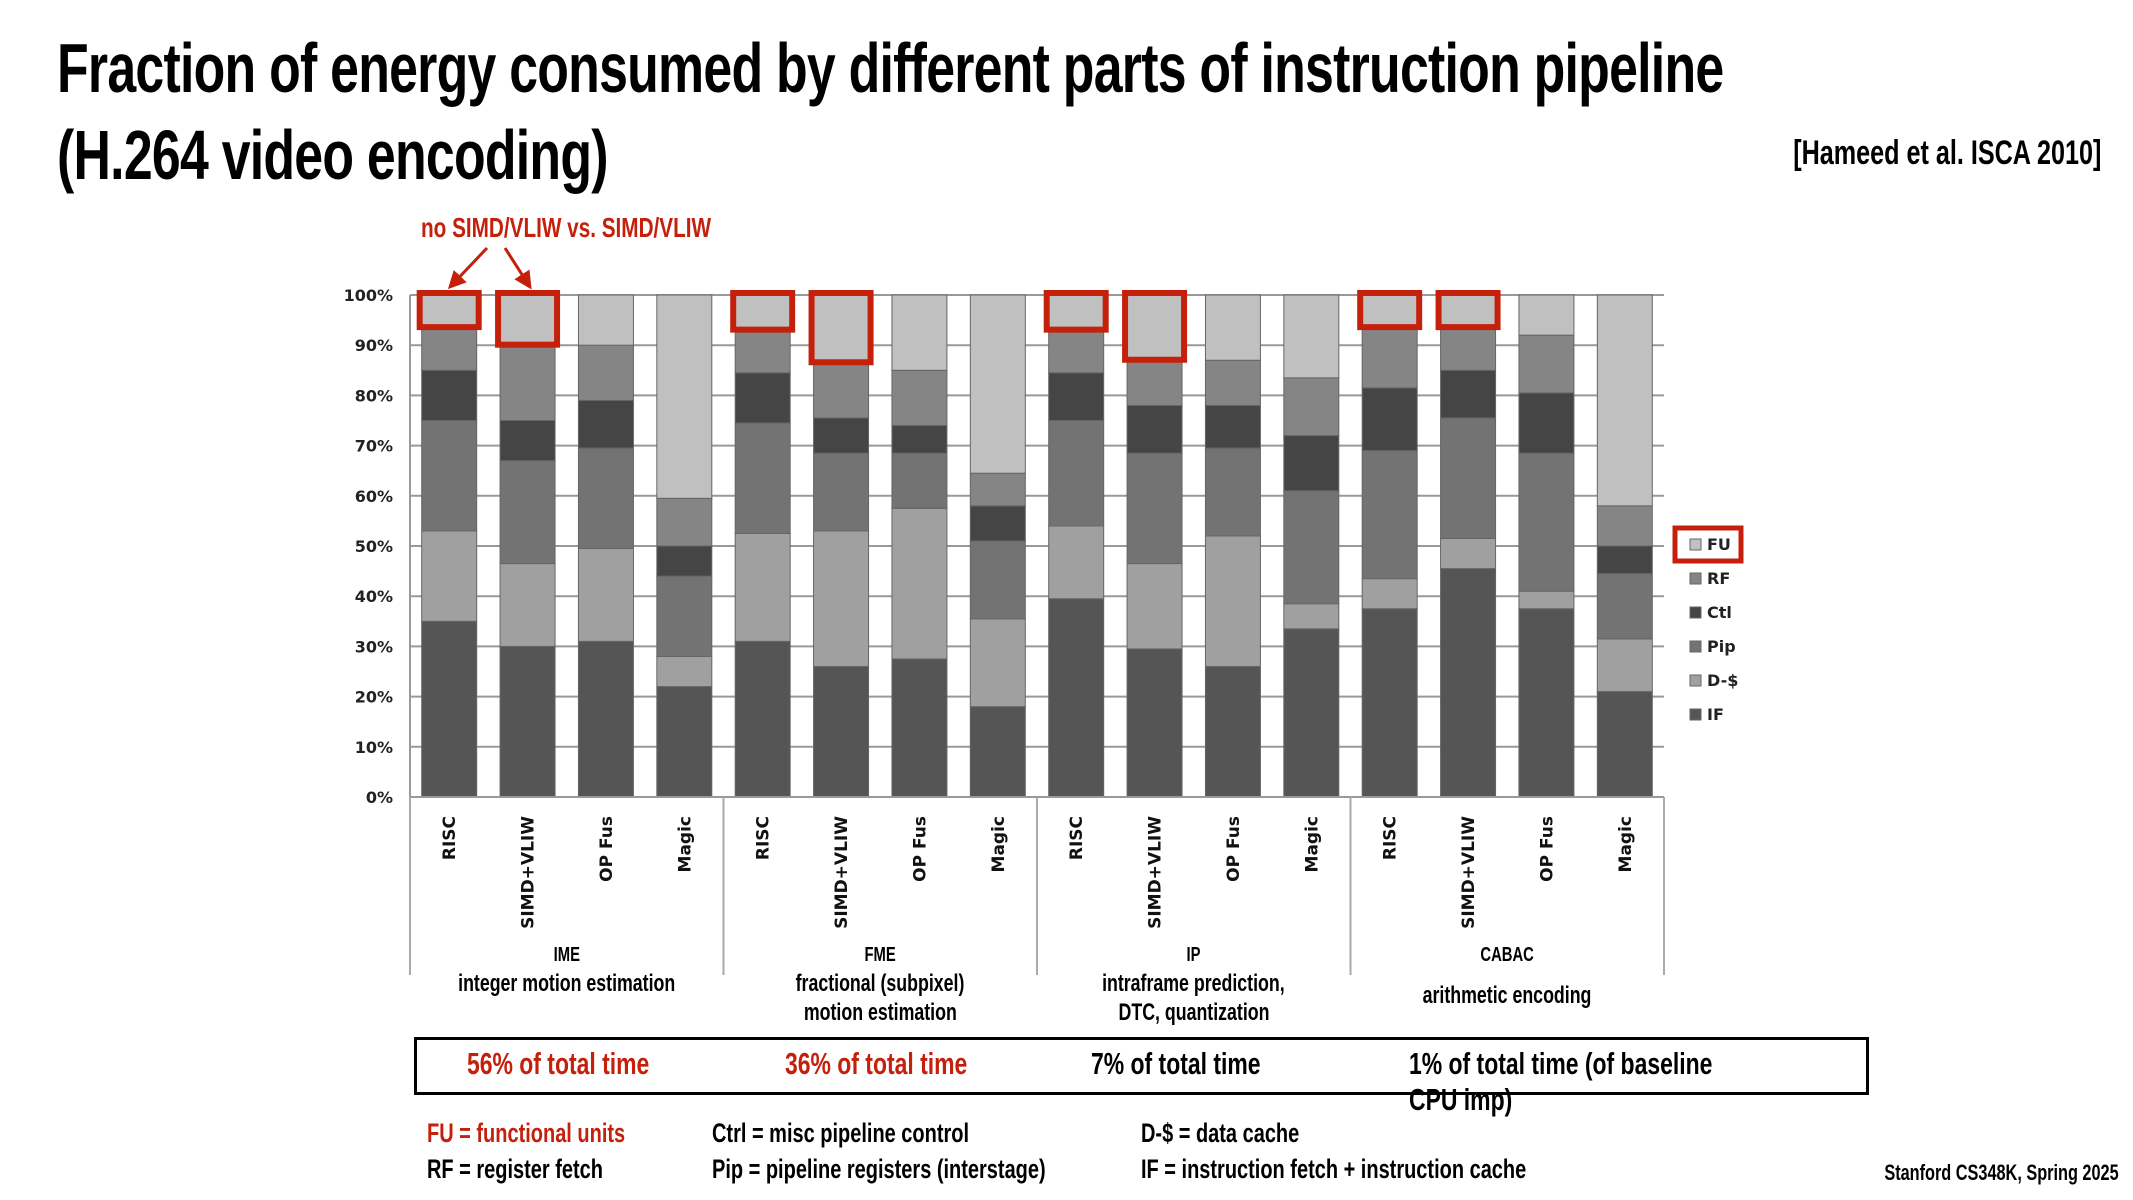 This screenshot has width=2133, height=1200. What do you see at coordinates (1312, 844) in the screenshot?
I see `x-category-label: Magic` at bounding box center [1312, 844].